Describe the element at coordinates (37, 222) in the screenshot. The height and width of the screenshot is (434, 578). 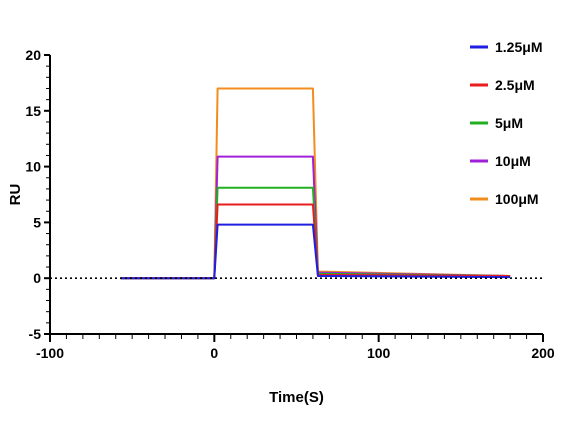
I see `y-tick-label: 5` at that location.